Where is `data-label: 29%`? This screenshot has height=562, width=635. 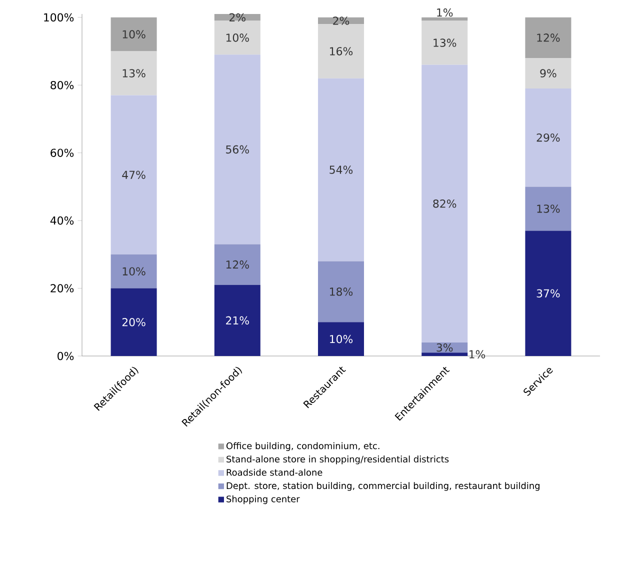
data-label: 29% is located at coordinates (548, 137).